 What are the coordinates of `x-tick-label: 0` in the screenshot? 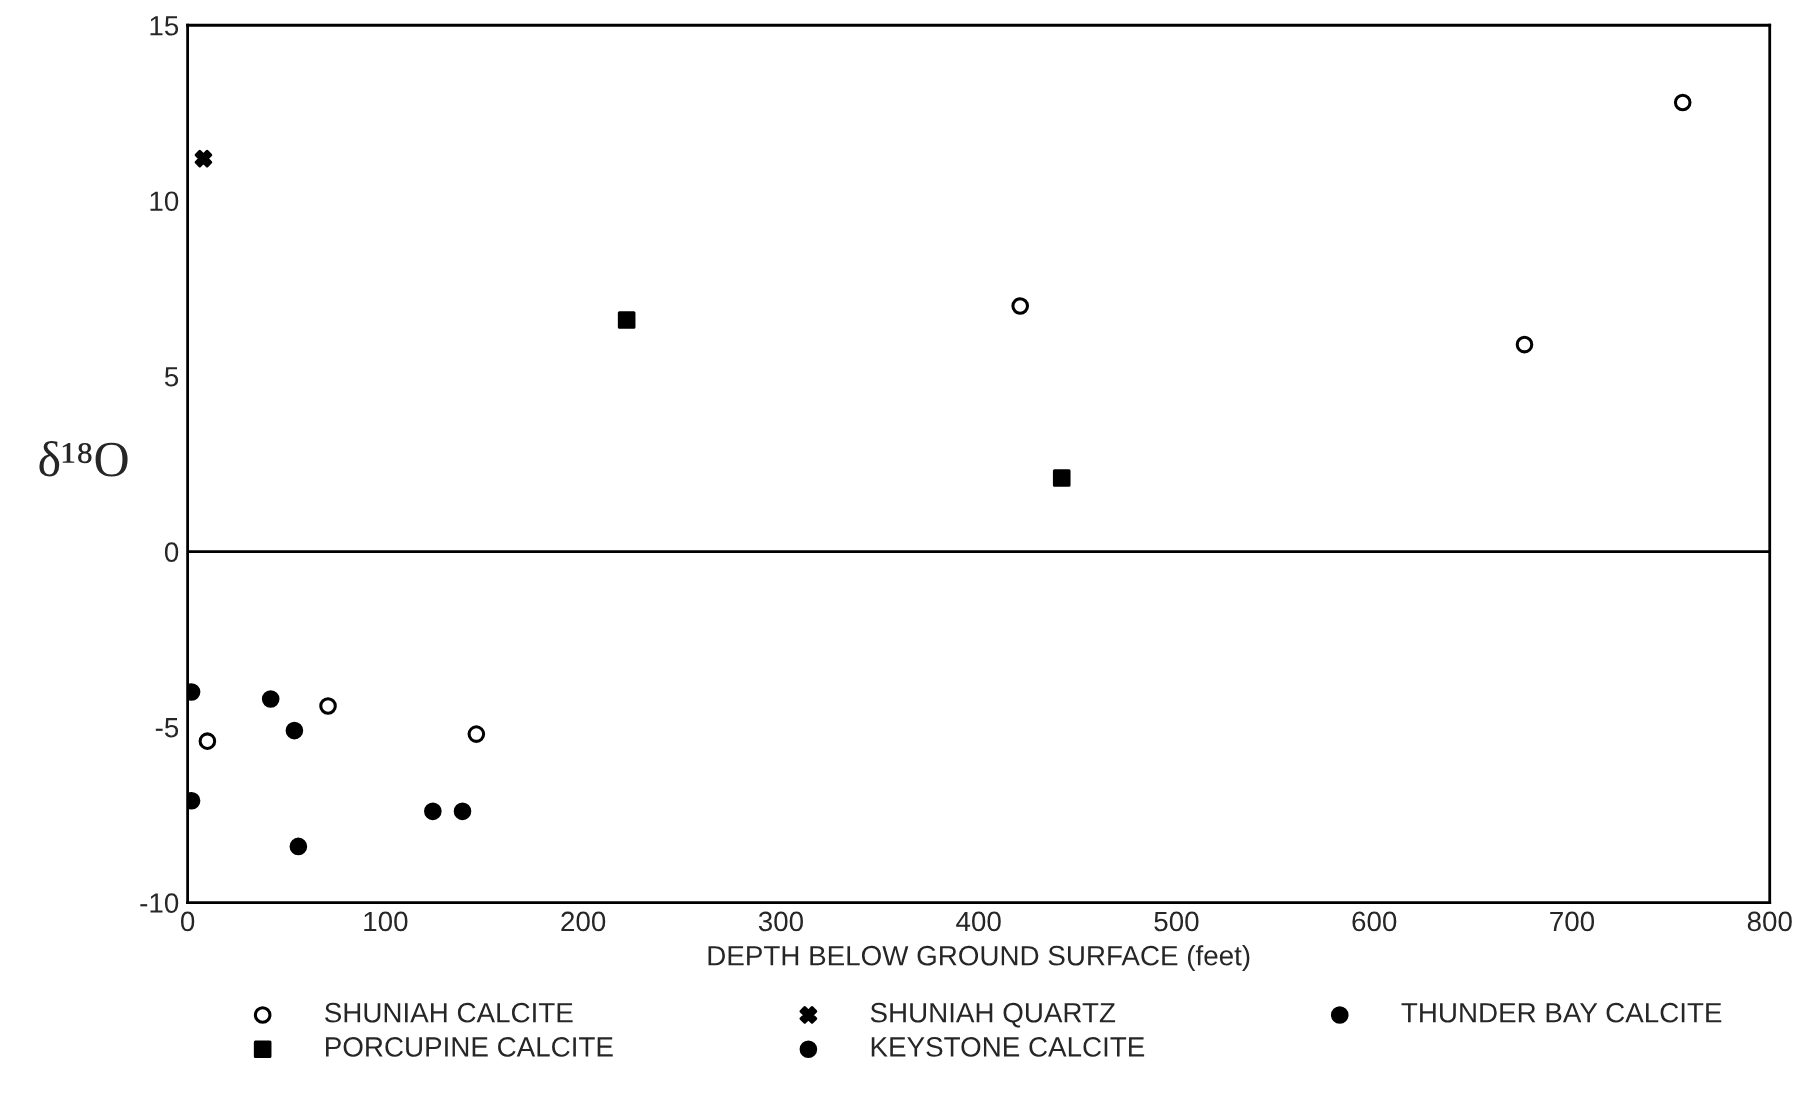 It's located at (187, 921).